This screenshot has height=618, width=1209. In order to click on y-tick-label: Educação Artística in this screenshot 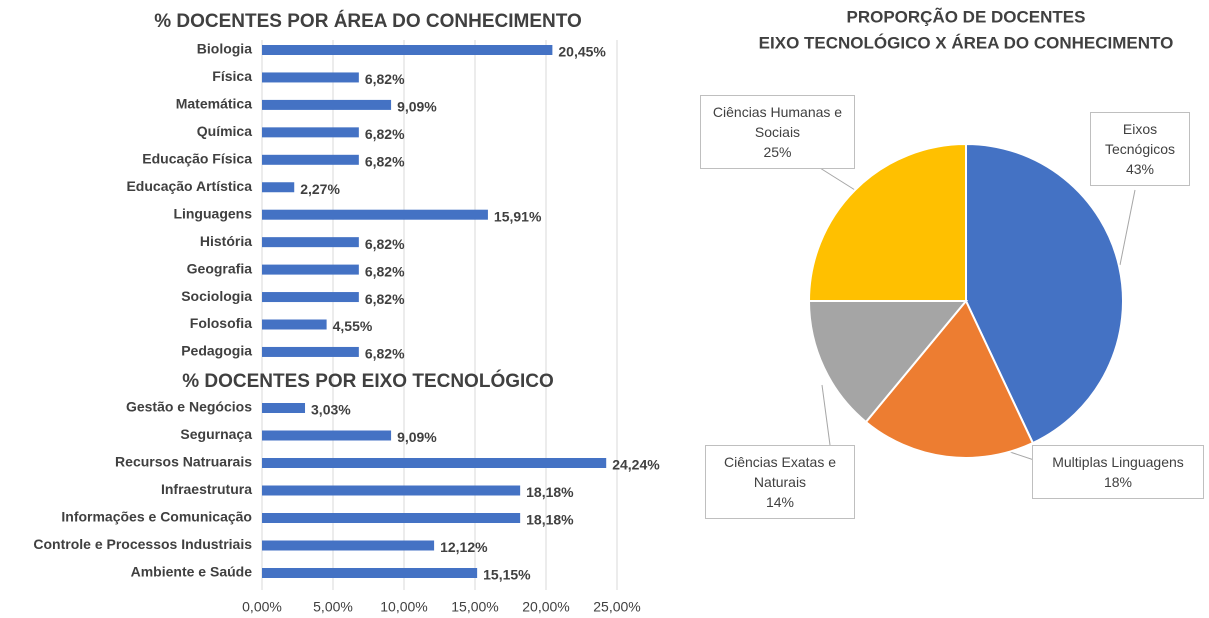, I will do `click(189, 186)`.